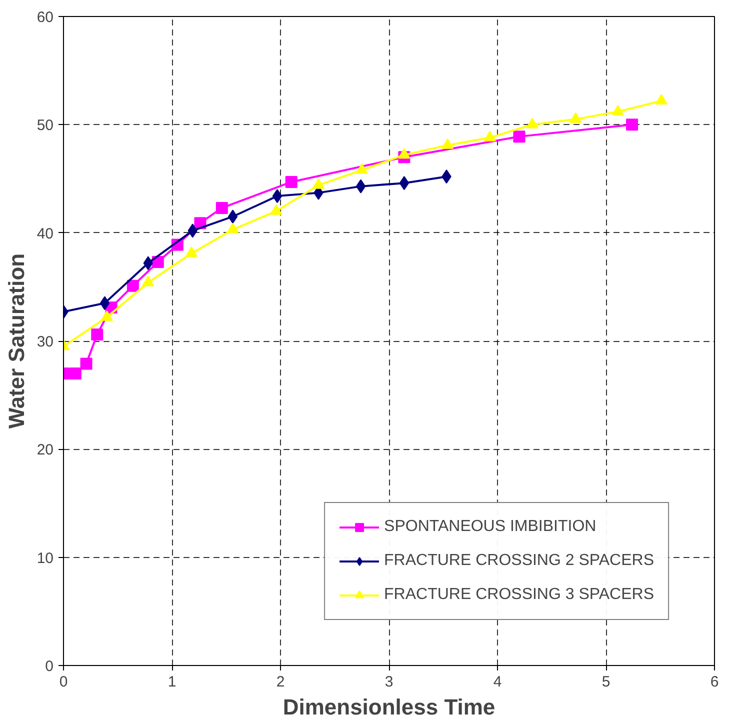  Describe the element at coordinates (45, 342) in the screenshot. I see `y-tick-label: 30` at that location.